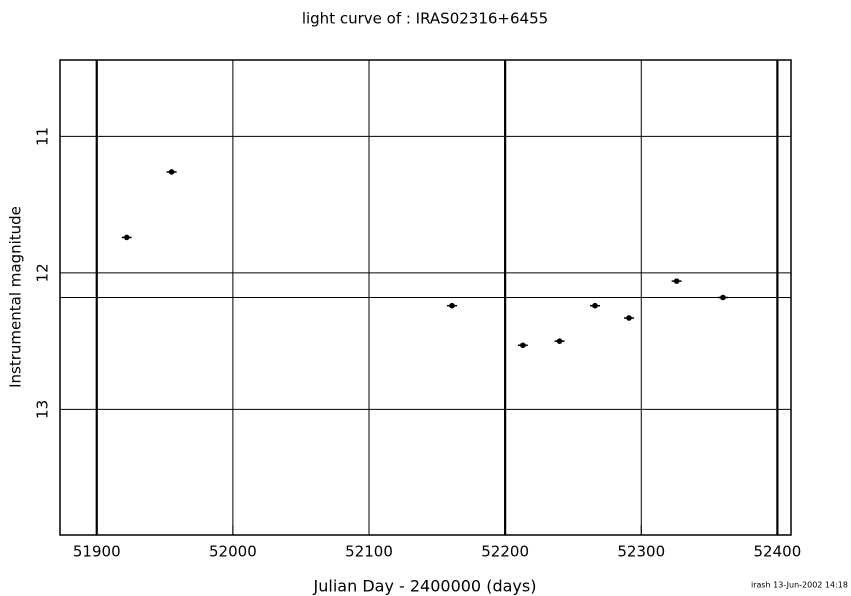 This screenshot has height=596, width=851. Describe the element at coordinates (43, 136) in the screenshot. I see `y-tick-label: 11` at that location.